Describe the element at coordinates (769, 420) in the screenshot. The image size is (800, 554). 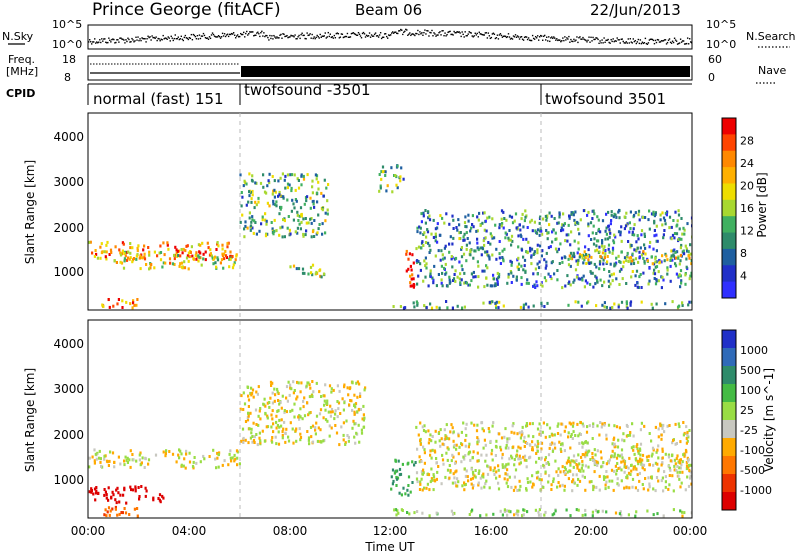
I see `velocity-colorbar-label: Velocity [m s^-1]` at that location.